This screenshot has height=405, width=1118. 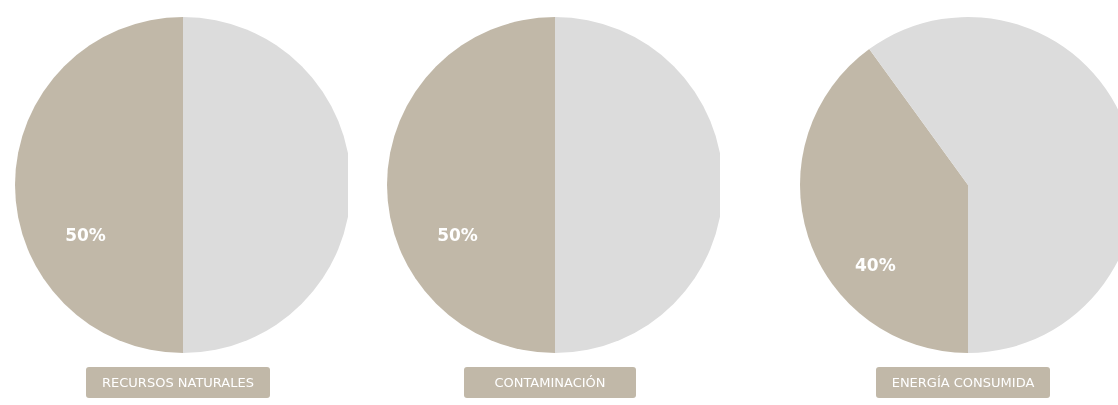 What do you see at coordinates (550, 382) in the screenshot?
I see `text: CONTAMINACIÓN` at bounding box center [550, 382].